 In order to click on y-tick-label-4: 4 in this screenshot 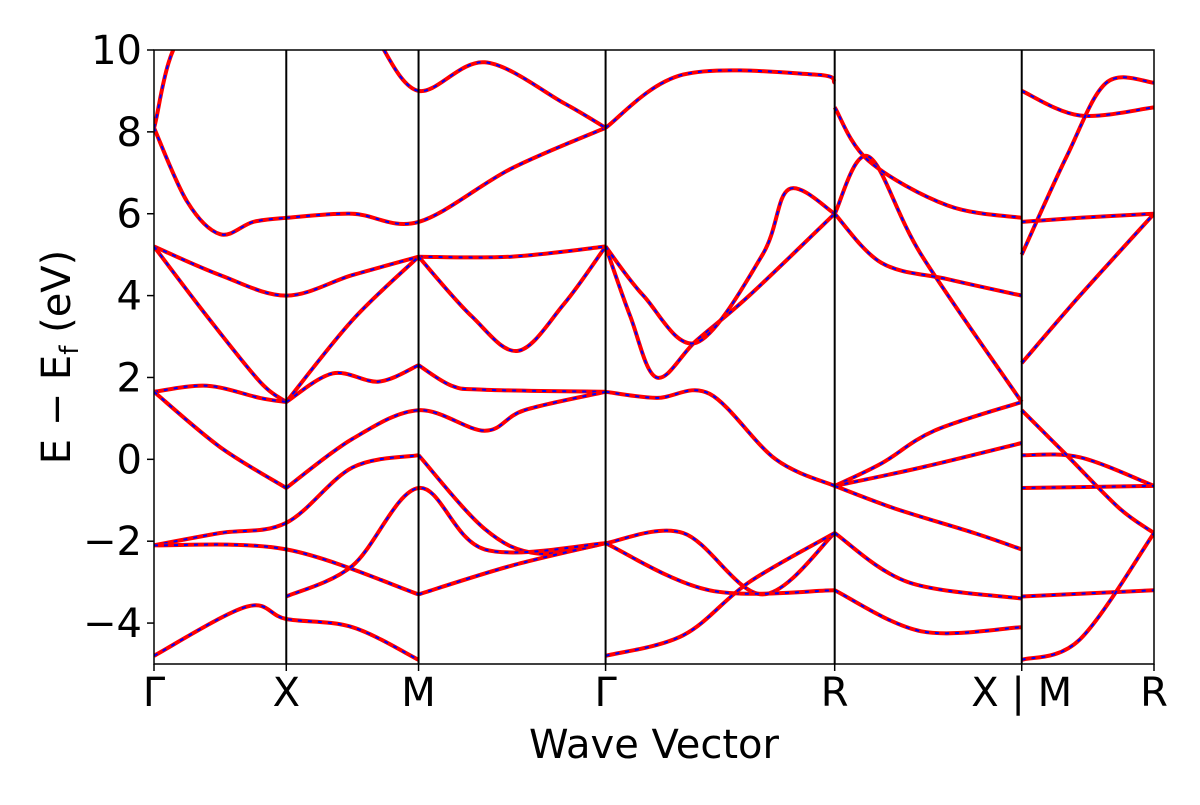, I will do `click(129, 297)`.